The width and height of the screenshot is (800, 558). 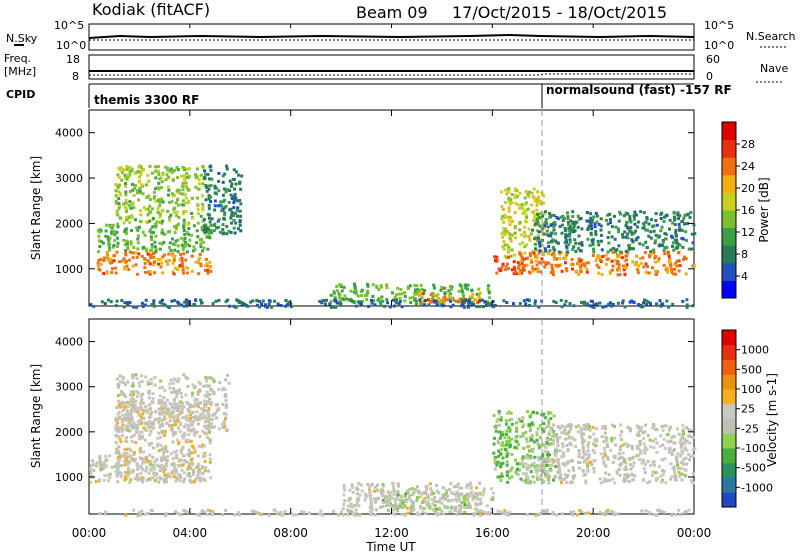 I want to click on nave-trace, so click(x=391, y=74).